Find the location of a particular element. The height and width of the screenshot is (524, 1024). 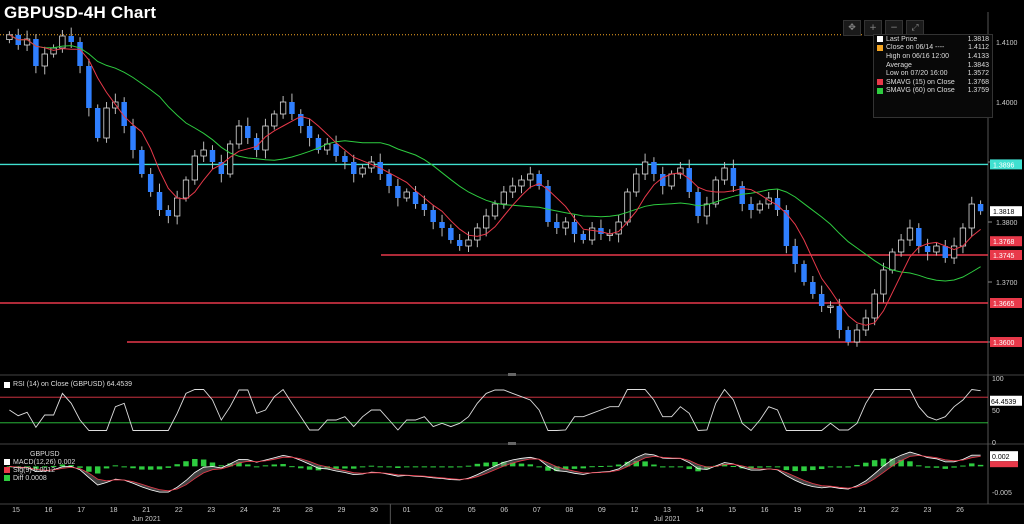

zoom-in-icon: + is located at coordinates (873, 28).